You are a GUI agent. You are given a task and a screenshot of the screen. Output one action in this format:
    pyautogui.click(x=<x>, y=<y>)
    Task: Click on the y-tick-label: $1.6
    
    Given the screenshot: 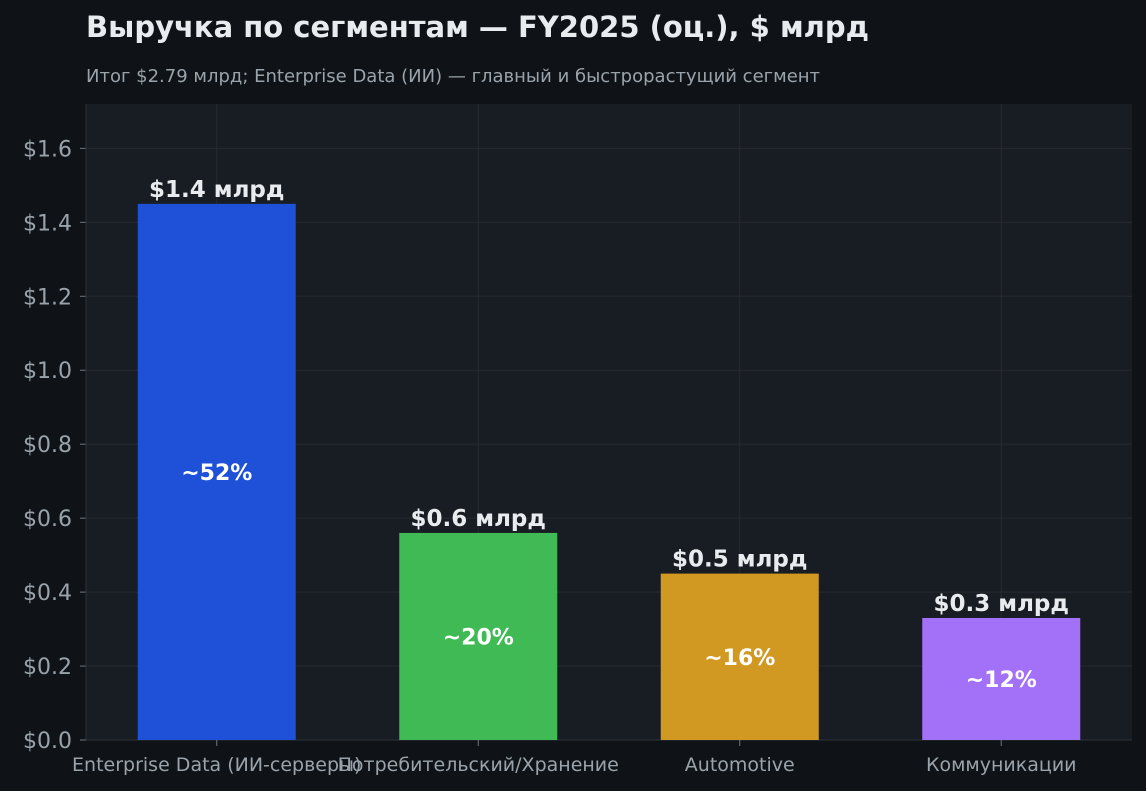 What is the action you would take?
    pyautogui.click(x=47, y=149)
    